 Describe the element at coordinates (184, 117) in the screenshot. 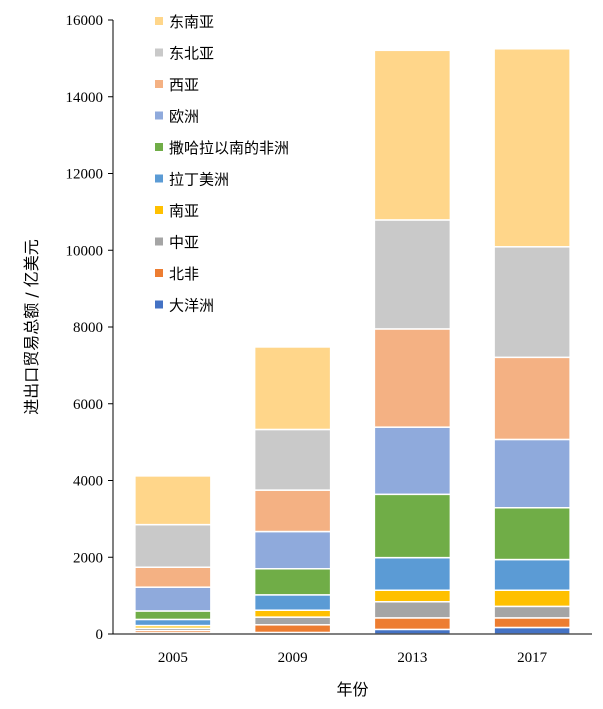

I see `legend-label: 欧洲` at that location.